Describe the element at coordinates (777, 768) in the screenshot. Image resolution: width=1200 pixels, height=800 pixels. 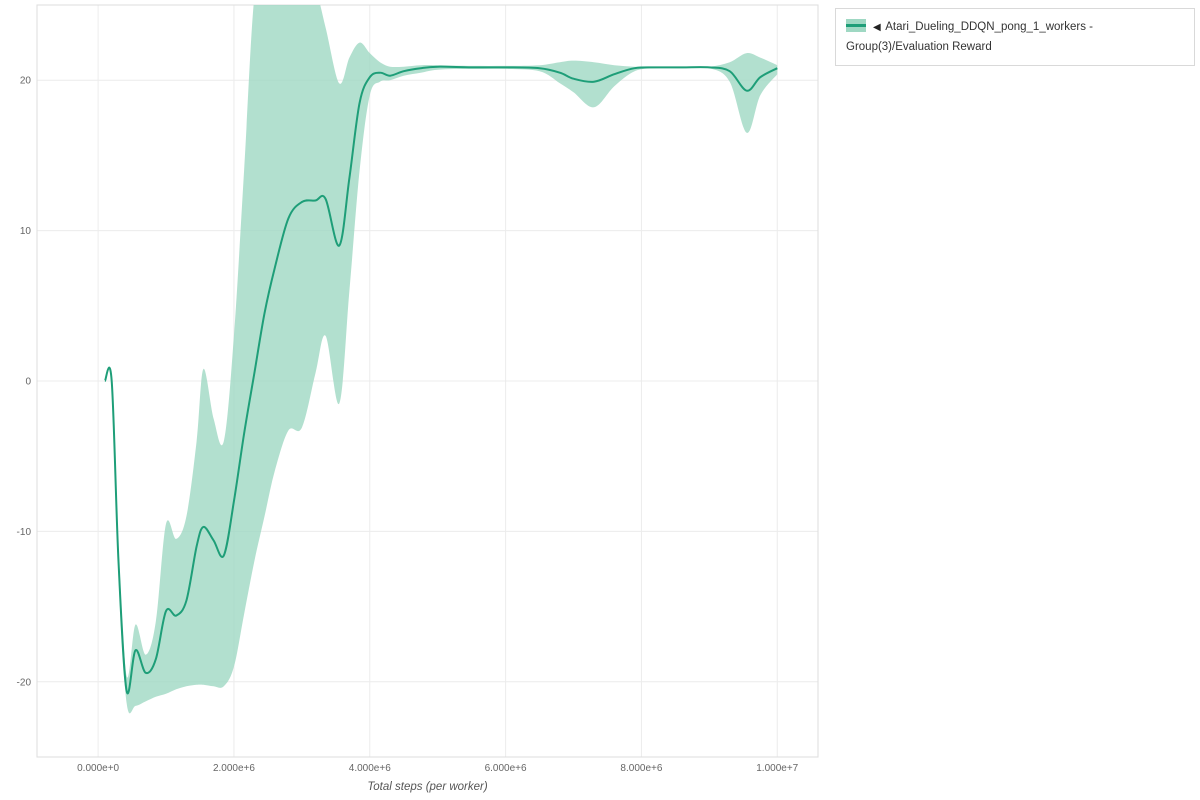
I see `x-tick-label: 1.000e+7` at that location.